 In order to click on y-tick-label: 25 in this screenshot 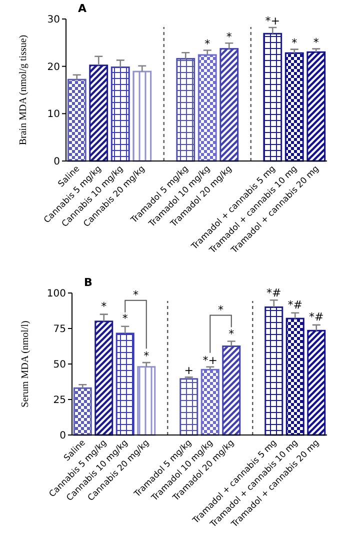, I will do `click(59, 400)`.